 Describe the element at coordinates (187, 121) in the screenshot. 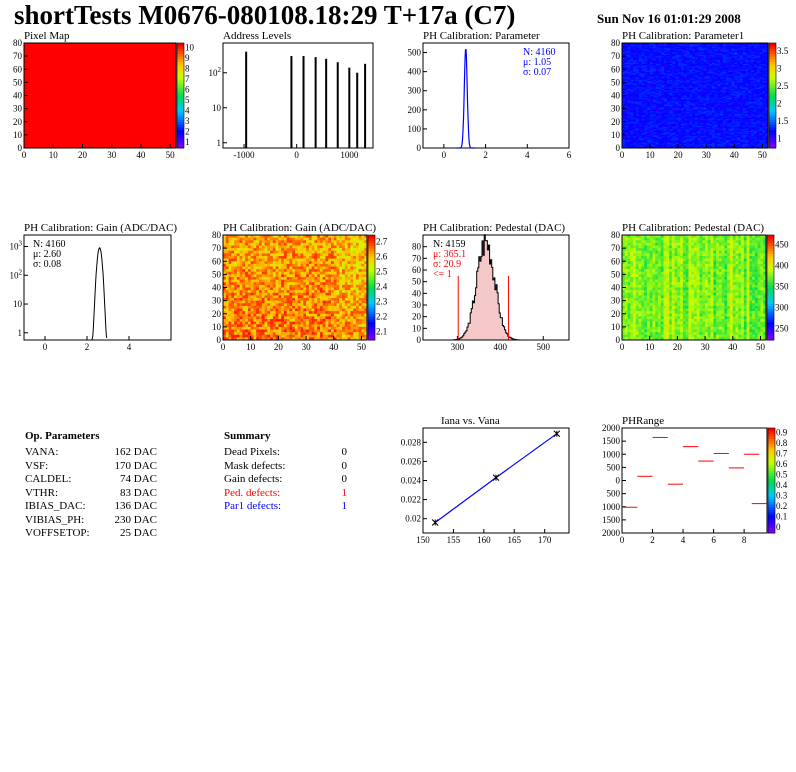

I see `color-bar-label: 3` at that location.